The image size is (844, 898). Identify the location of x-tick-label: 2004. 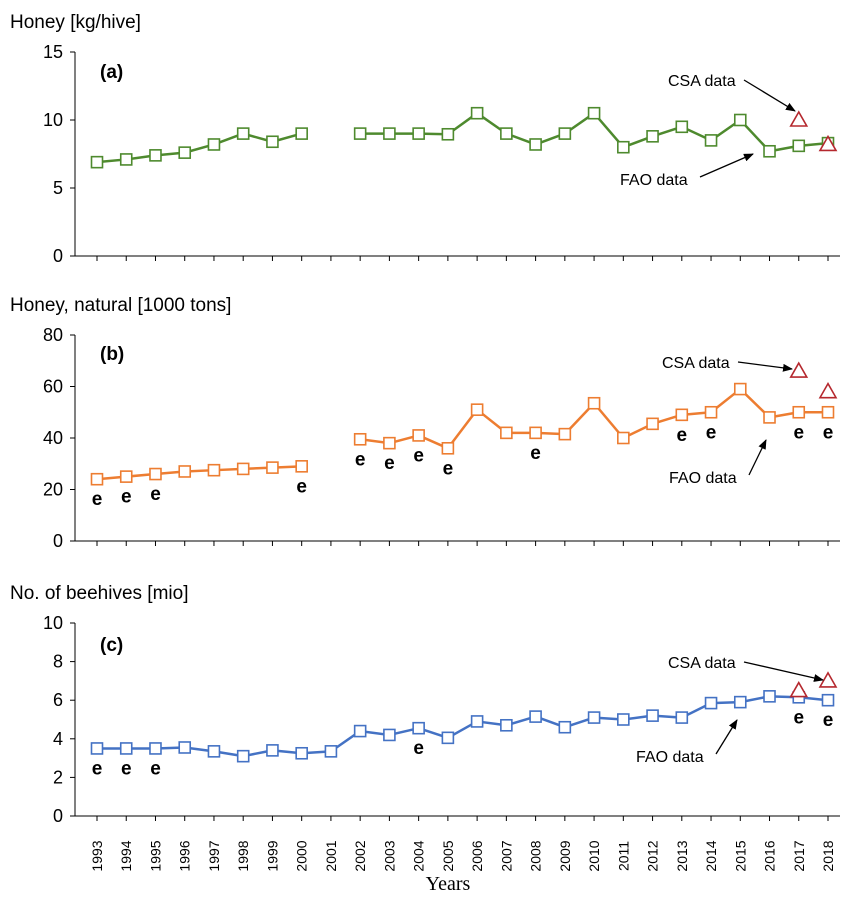
(419, 855).